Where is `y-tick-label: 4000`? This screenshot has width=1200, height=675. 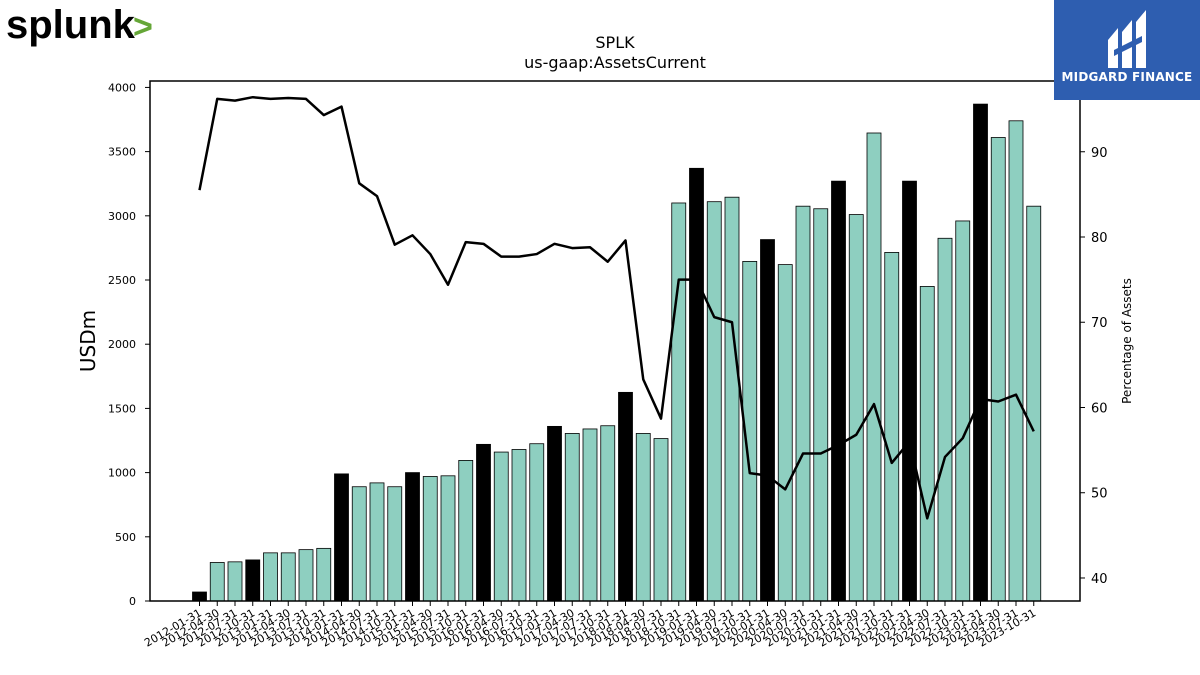 y-tick-label: 4000 is located at coordinates (122, 87).